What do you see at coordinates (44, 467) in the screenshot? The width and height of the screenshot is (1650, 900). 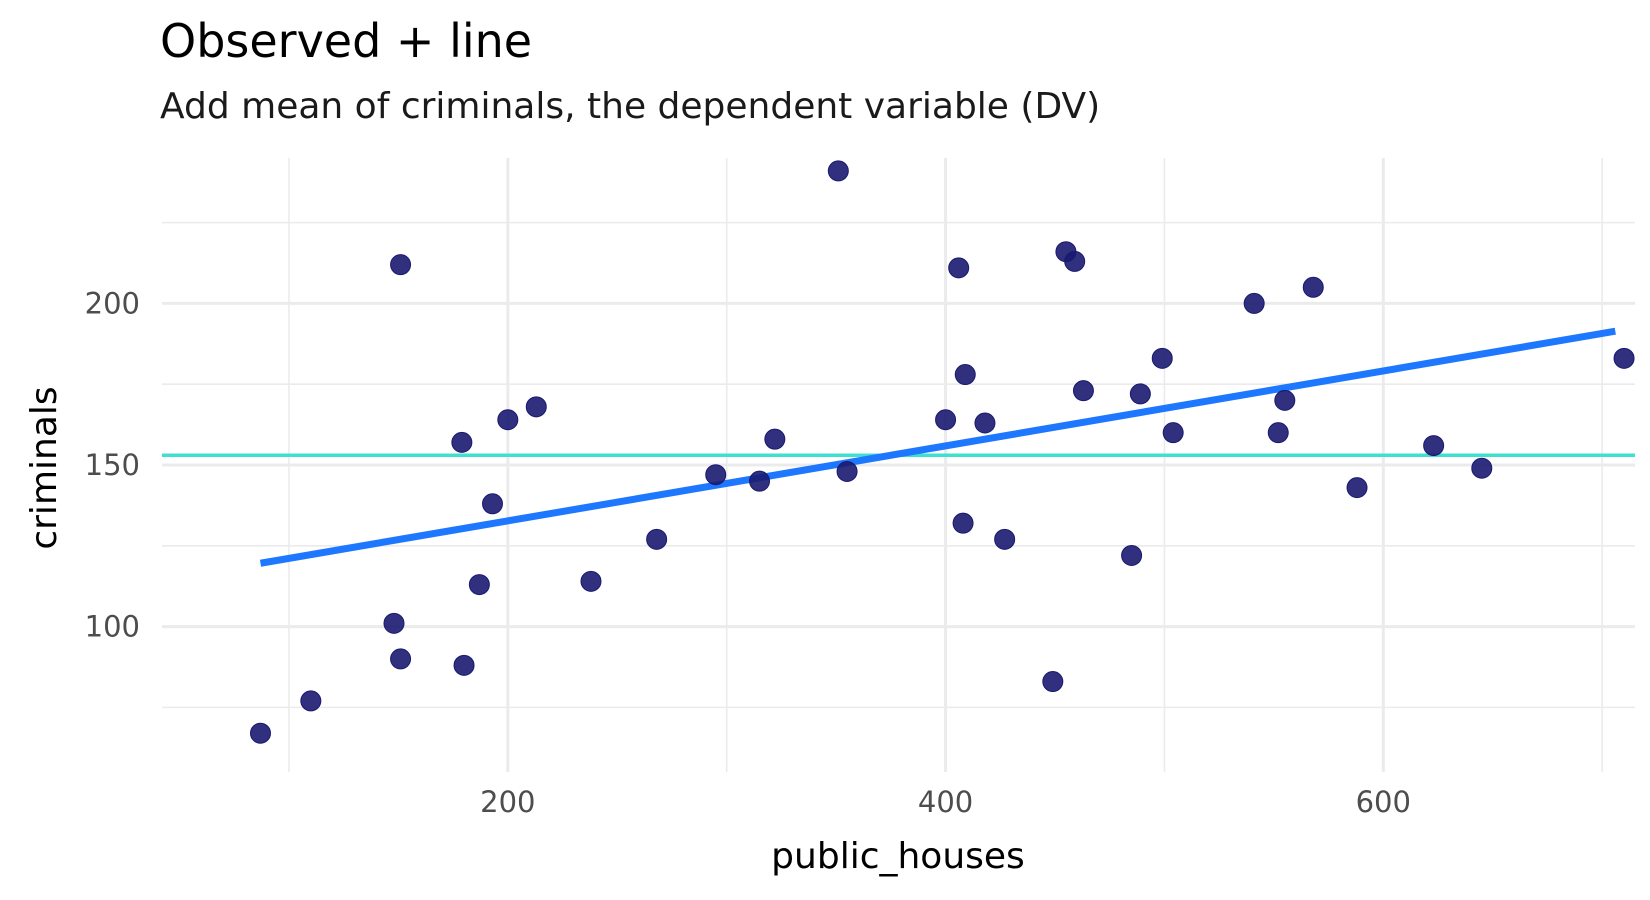 I see `y-axis-title: criminals` at bounding box center [44, 467].